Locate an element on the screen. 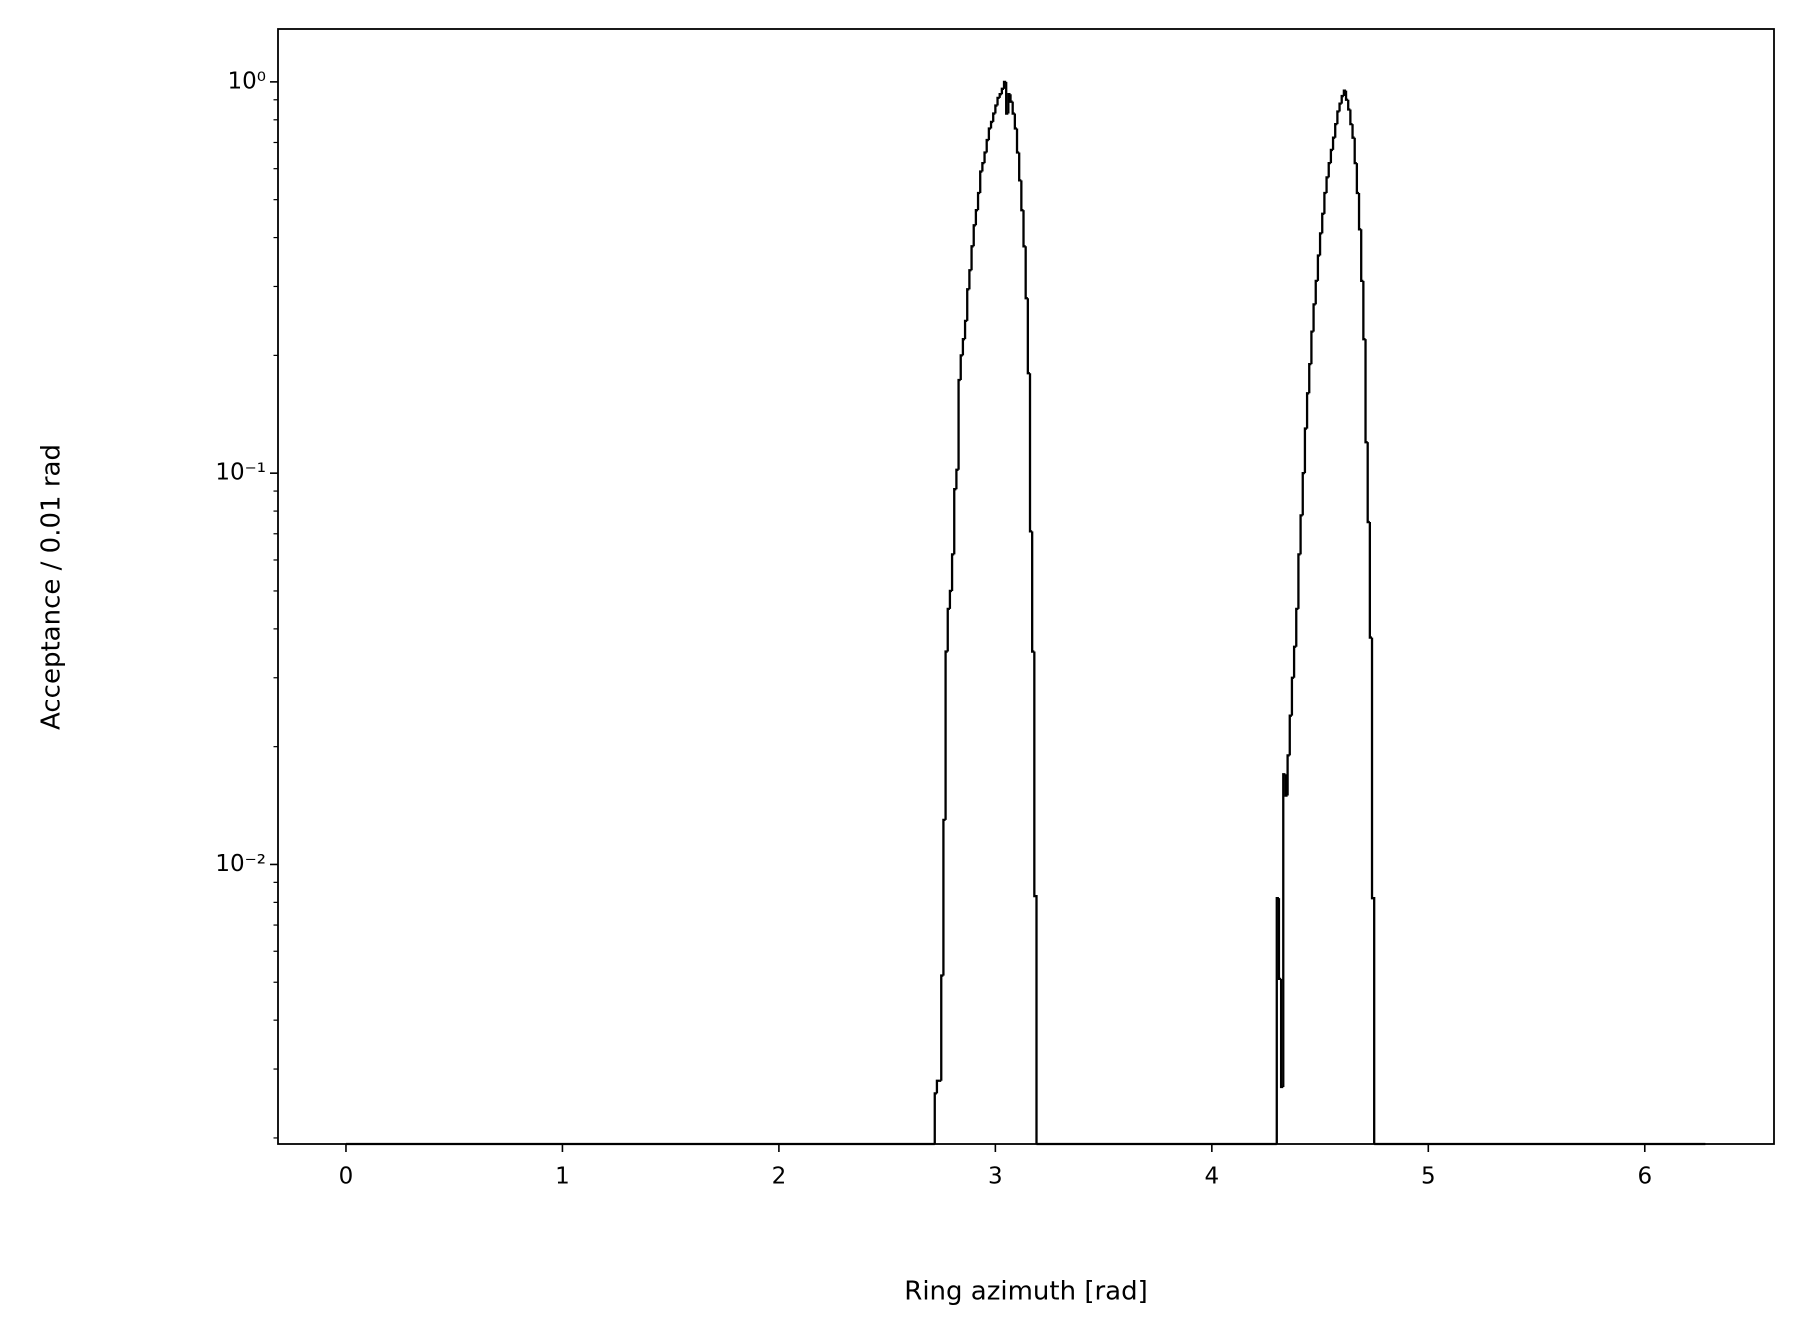 The image size is (1794, 1343). x-tick-label: 1 is located at coordinates (562, 1177).